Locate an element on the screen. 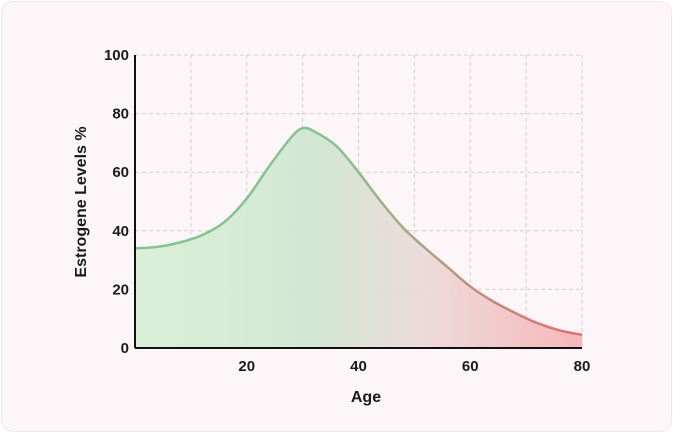  y-tick-label: 100 is located at coordinates (116, 55).